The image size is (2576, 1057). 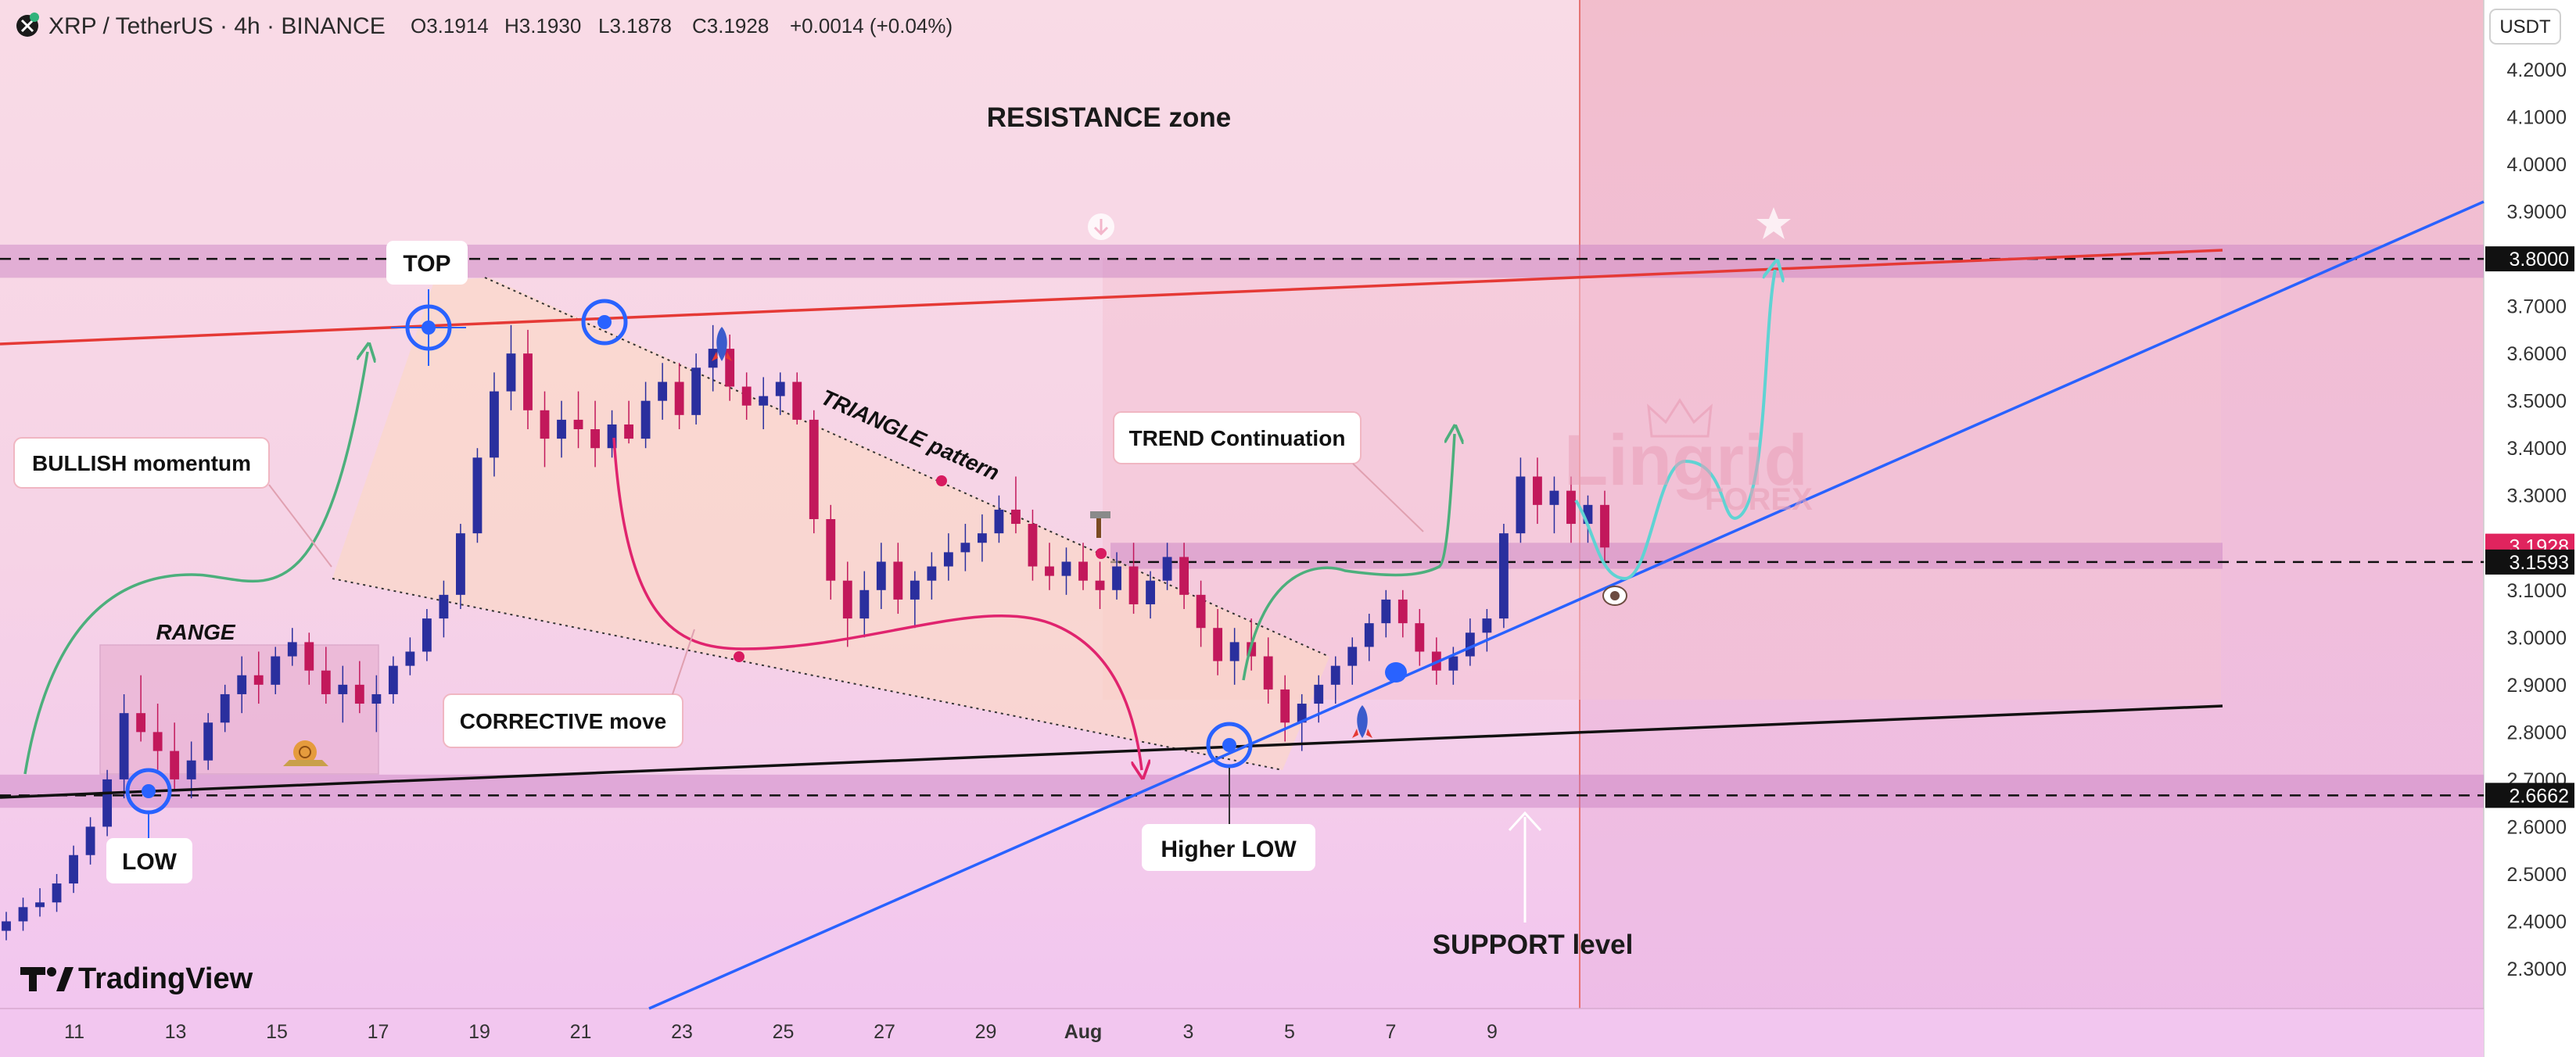 What do you see at coordinates (1686, 461) in the screenshot?
I see `watermark-title: Lingrid` at bounding box center [1686, 461].